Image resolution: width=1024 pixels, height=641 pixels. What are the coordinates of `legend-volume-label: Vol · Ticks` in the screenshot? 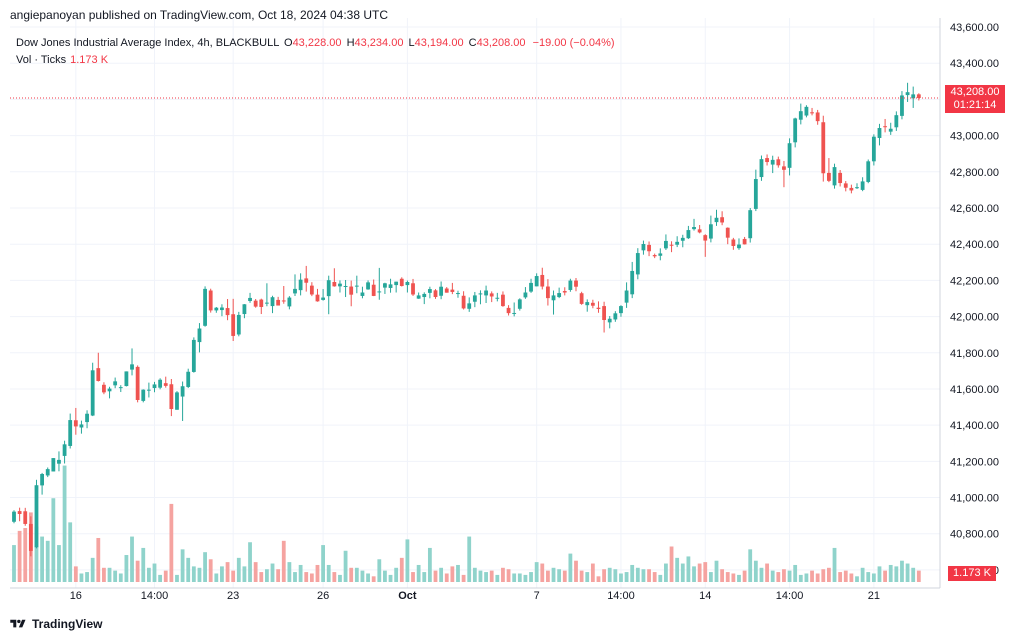 It's located at (41, 60).